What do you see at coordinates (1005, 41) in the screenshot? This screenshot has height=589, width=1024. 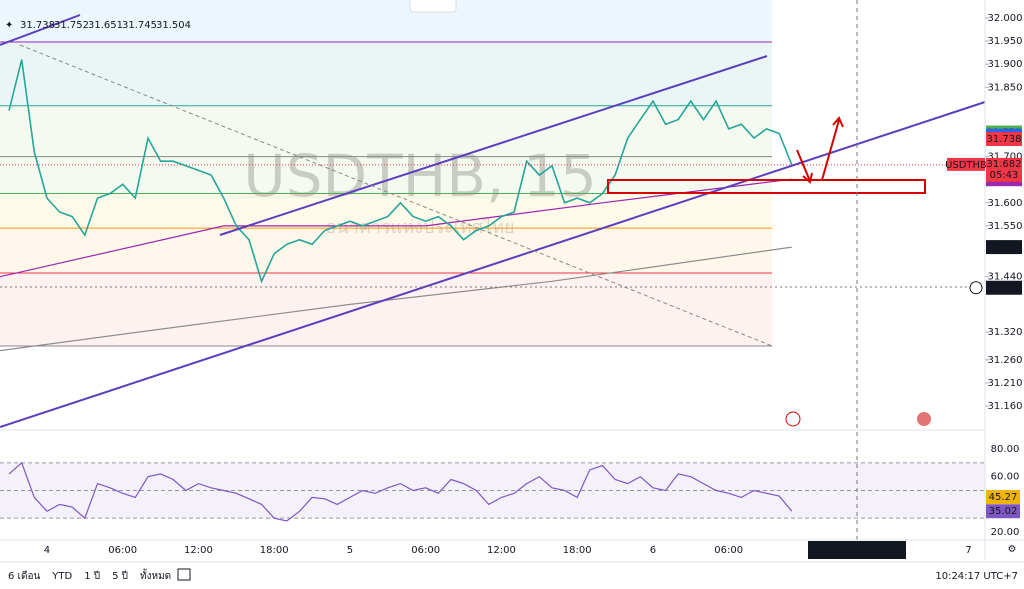 I see `y-tick-label: 31.950` at bounding box center [1005, 41].